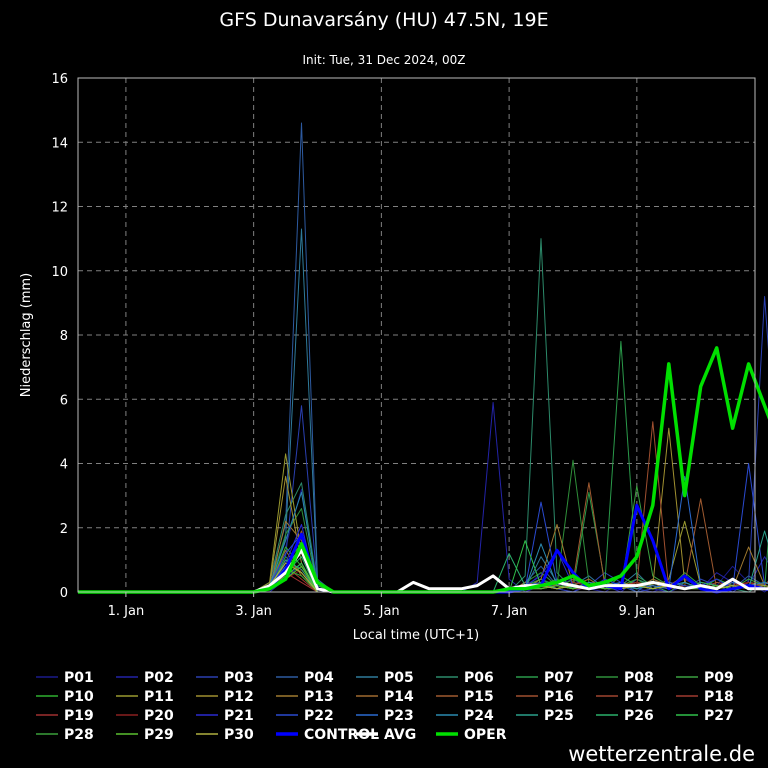 This screenshot has height=768, width=768. I want to click on legend-label: P05, so click(399, 678).